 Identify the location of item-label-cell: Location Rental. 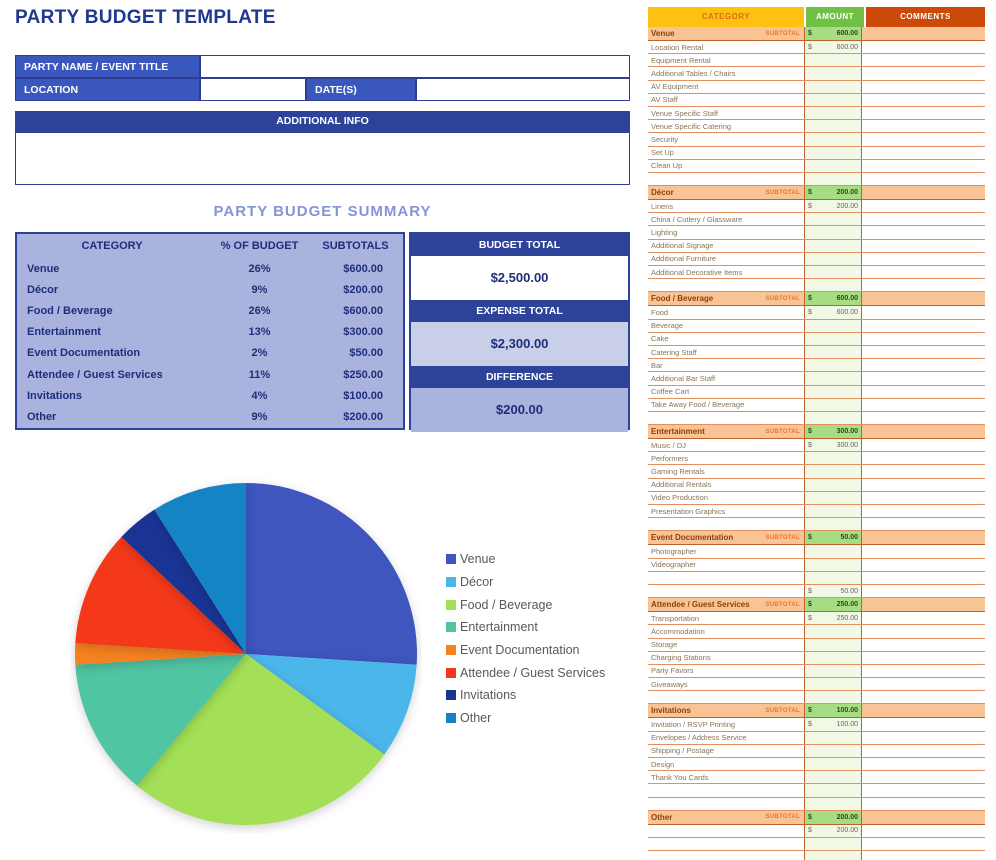
(677, 47).